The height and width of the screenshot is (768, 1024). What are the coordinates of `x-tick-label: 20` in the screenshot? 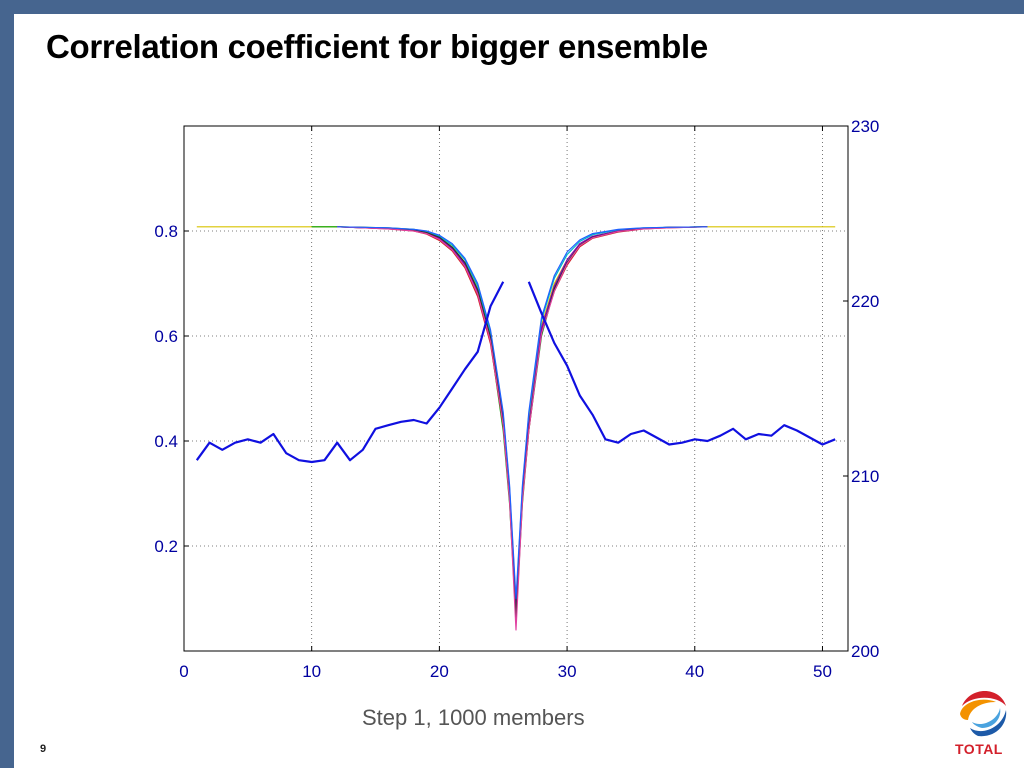 It's located at (439, 671).